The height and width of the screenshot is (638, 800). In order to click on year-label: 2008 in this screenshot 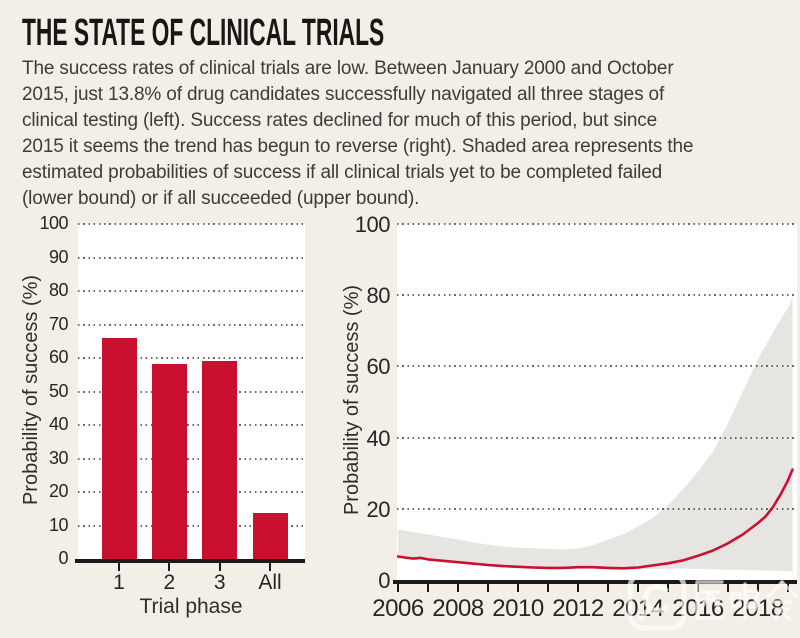, I will do `click(458, 608)`.